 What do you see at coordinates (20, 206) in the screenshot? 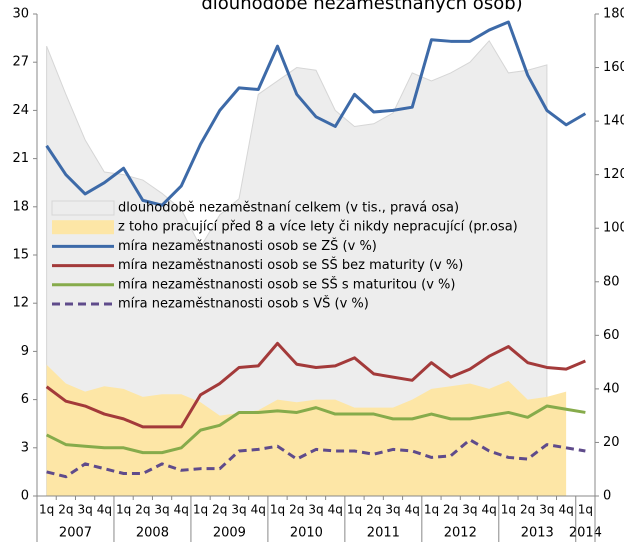
I see `y-tick-label: 18` at bounding box center [20, 206].